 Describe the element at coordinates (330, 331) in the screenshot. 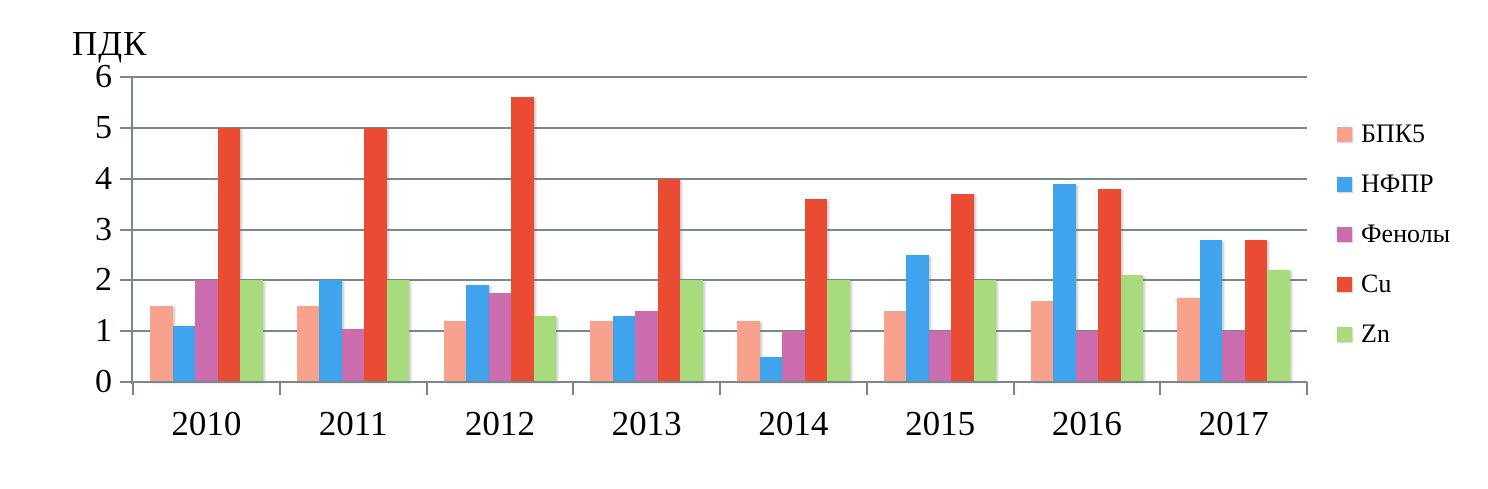

I see `bar-НФПР-2011` at that location.